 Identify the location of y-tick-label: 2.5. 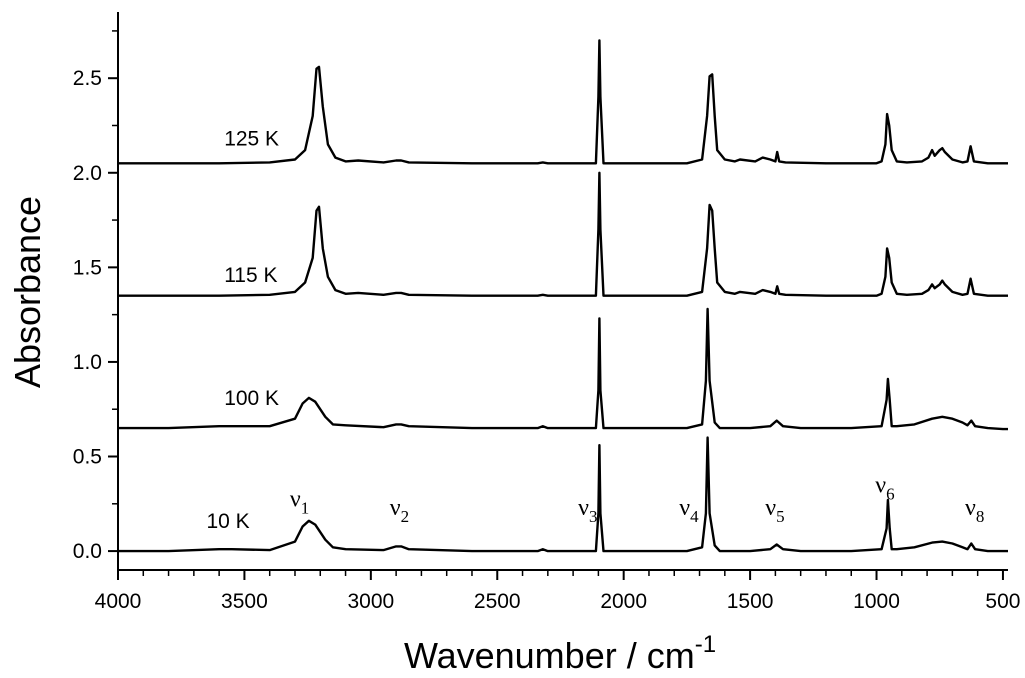
(87, 78).